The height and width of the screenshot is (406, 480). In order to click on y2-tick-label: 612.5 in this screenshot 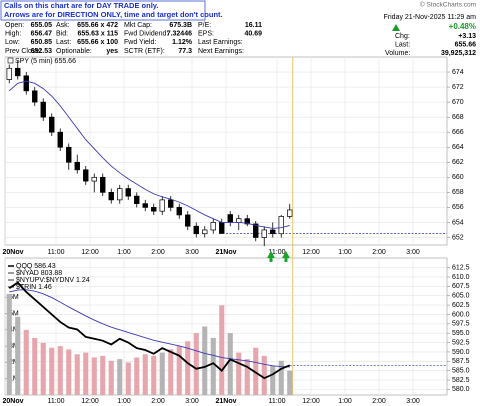, I will do `click(461, 267)`.